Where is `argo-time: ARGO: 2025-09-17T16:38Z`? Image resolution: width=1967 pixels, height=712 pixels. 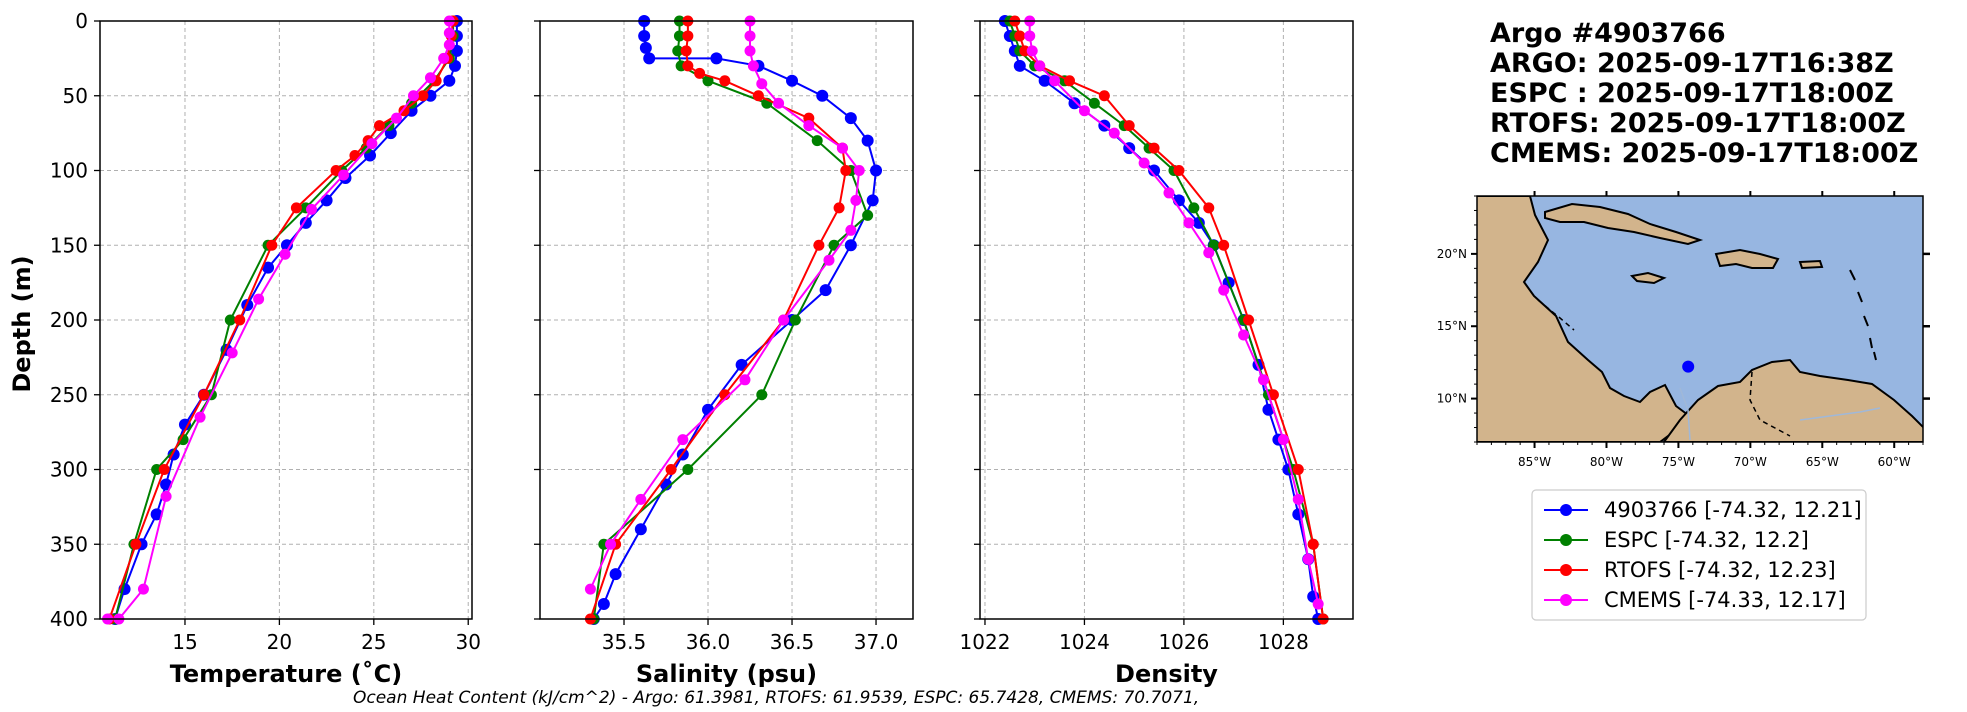
argo-time: ARGO: 2025-09-17T16:38Z is located at coordinates (1692, 63).